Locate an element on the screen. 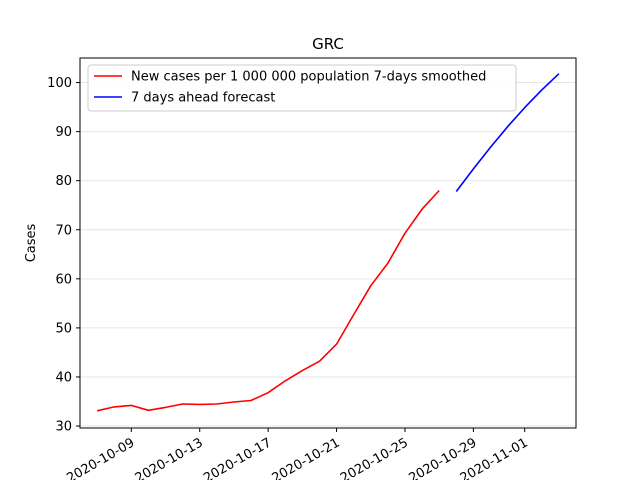  y-tick-label: 80 is located at coordinates (63, 181).